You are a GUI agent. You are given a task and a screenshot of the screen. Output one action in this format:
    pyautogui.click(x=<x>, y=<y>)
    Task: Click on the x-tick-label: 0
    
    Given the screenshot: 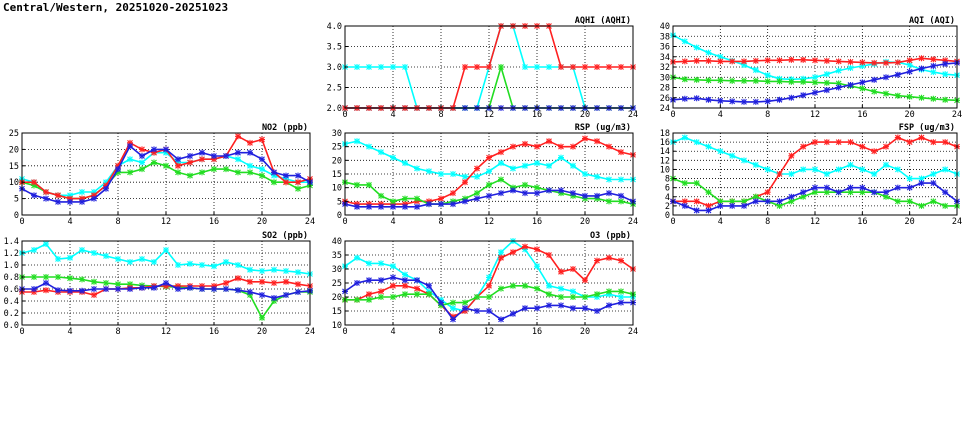 What is the action you would take?
    pyautogui.click(x=21, y=332)
    